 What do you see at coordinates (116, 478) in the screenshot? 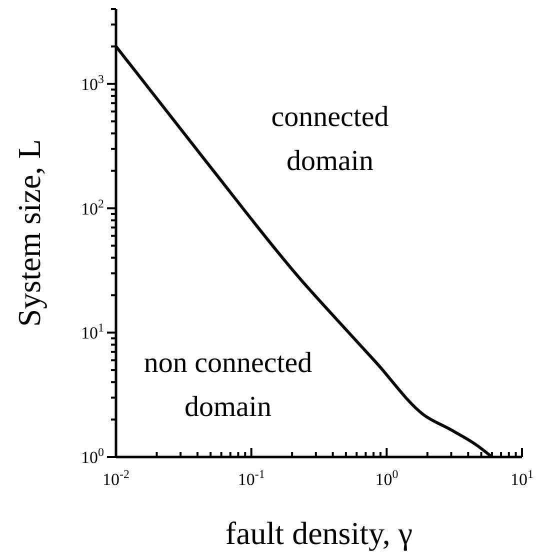
I see `x-tick-label: 10$^{-2}$` at bounding box center [116, 478].